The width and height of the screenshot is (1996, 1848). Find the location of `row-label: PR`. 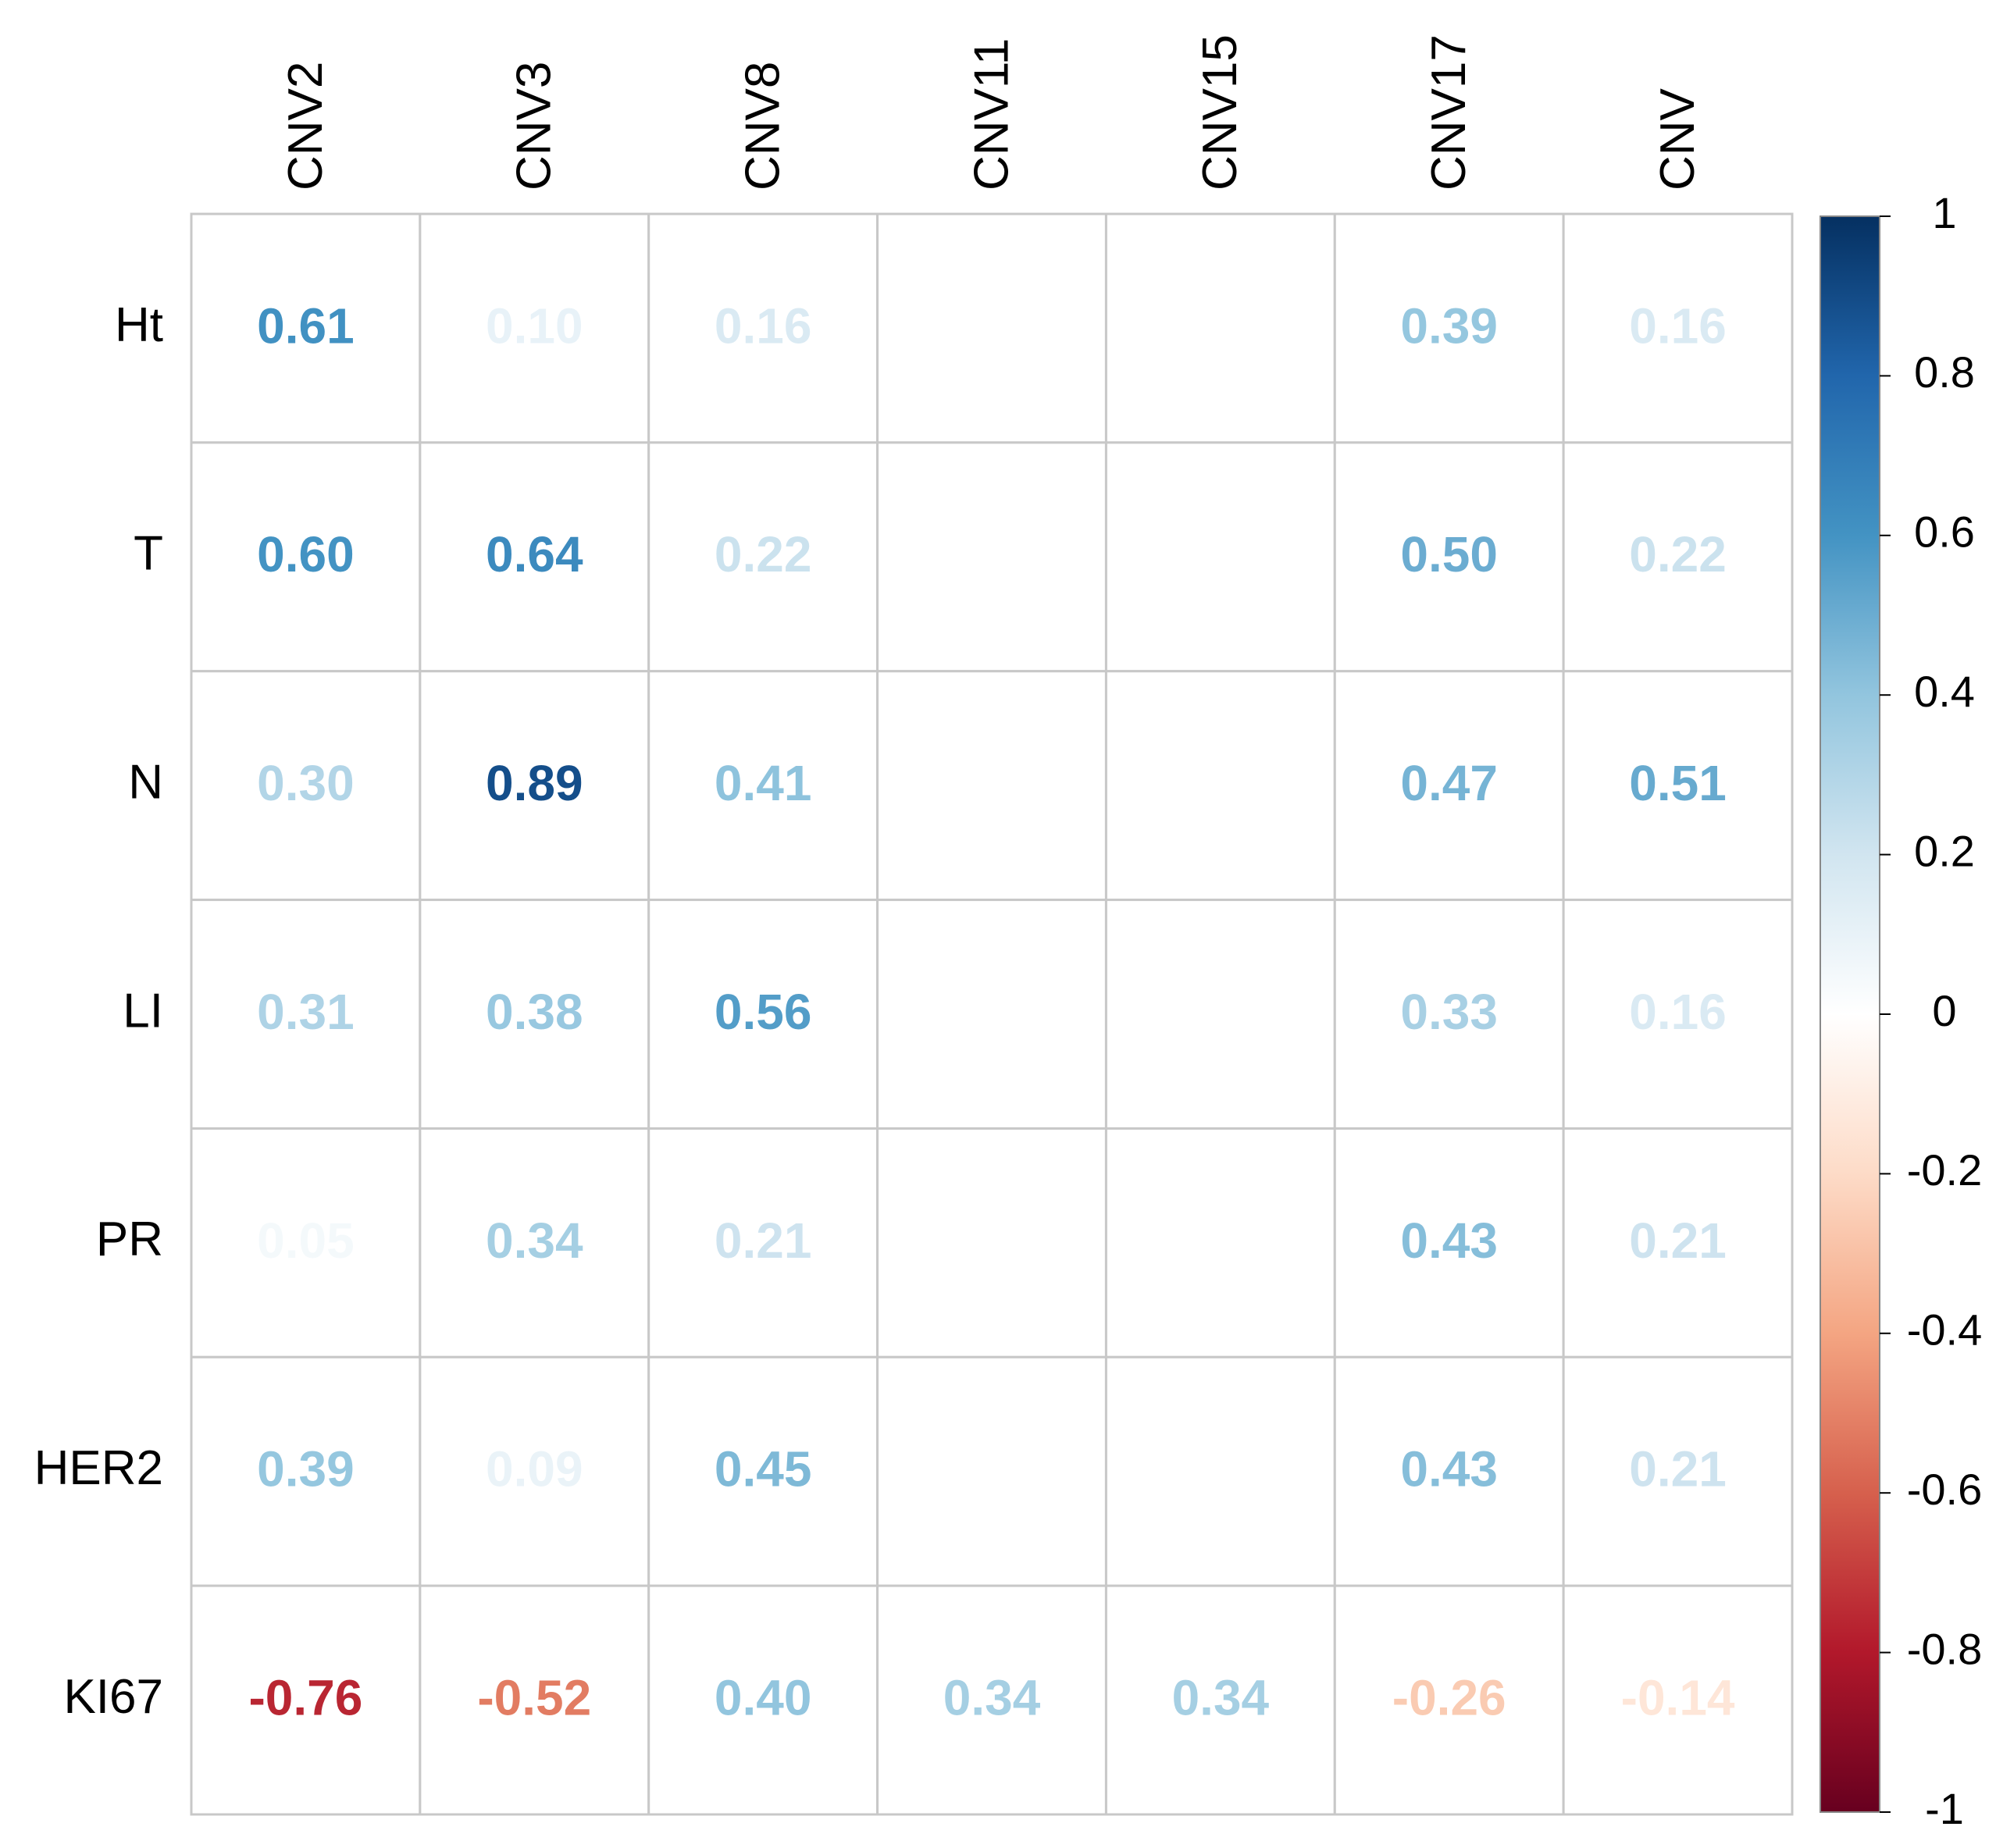

row-label: PR is located at coordinates (129, 1239).